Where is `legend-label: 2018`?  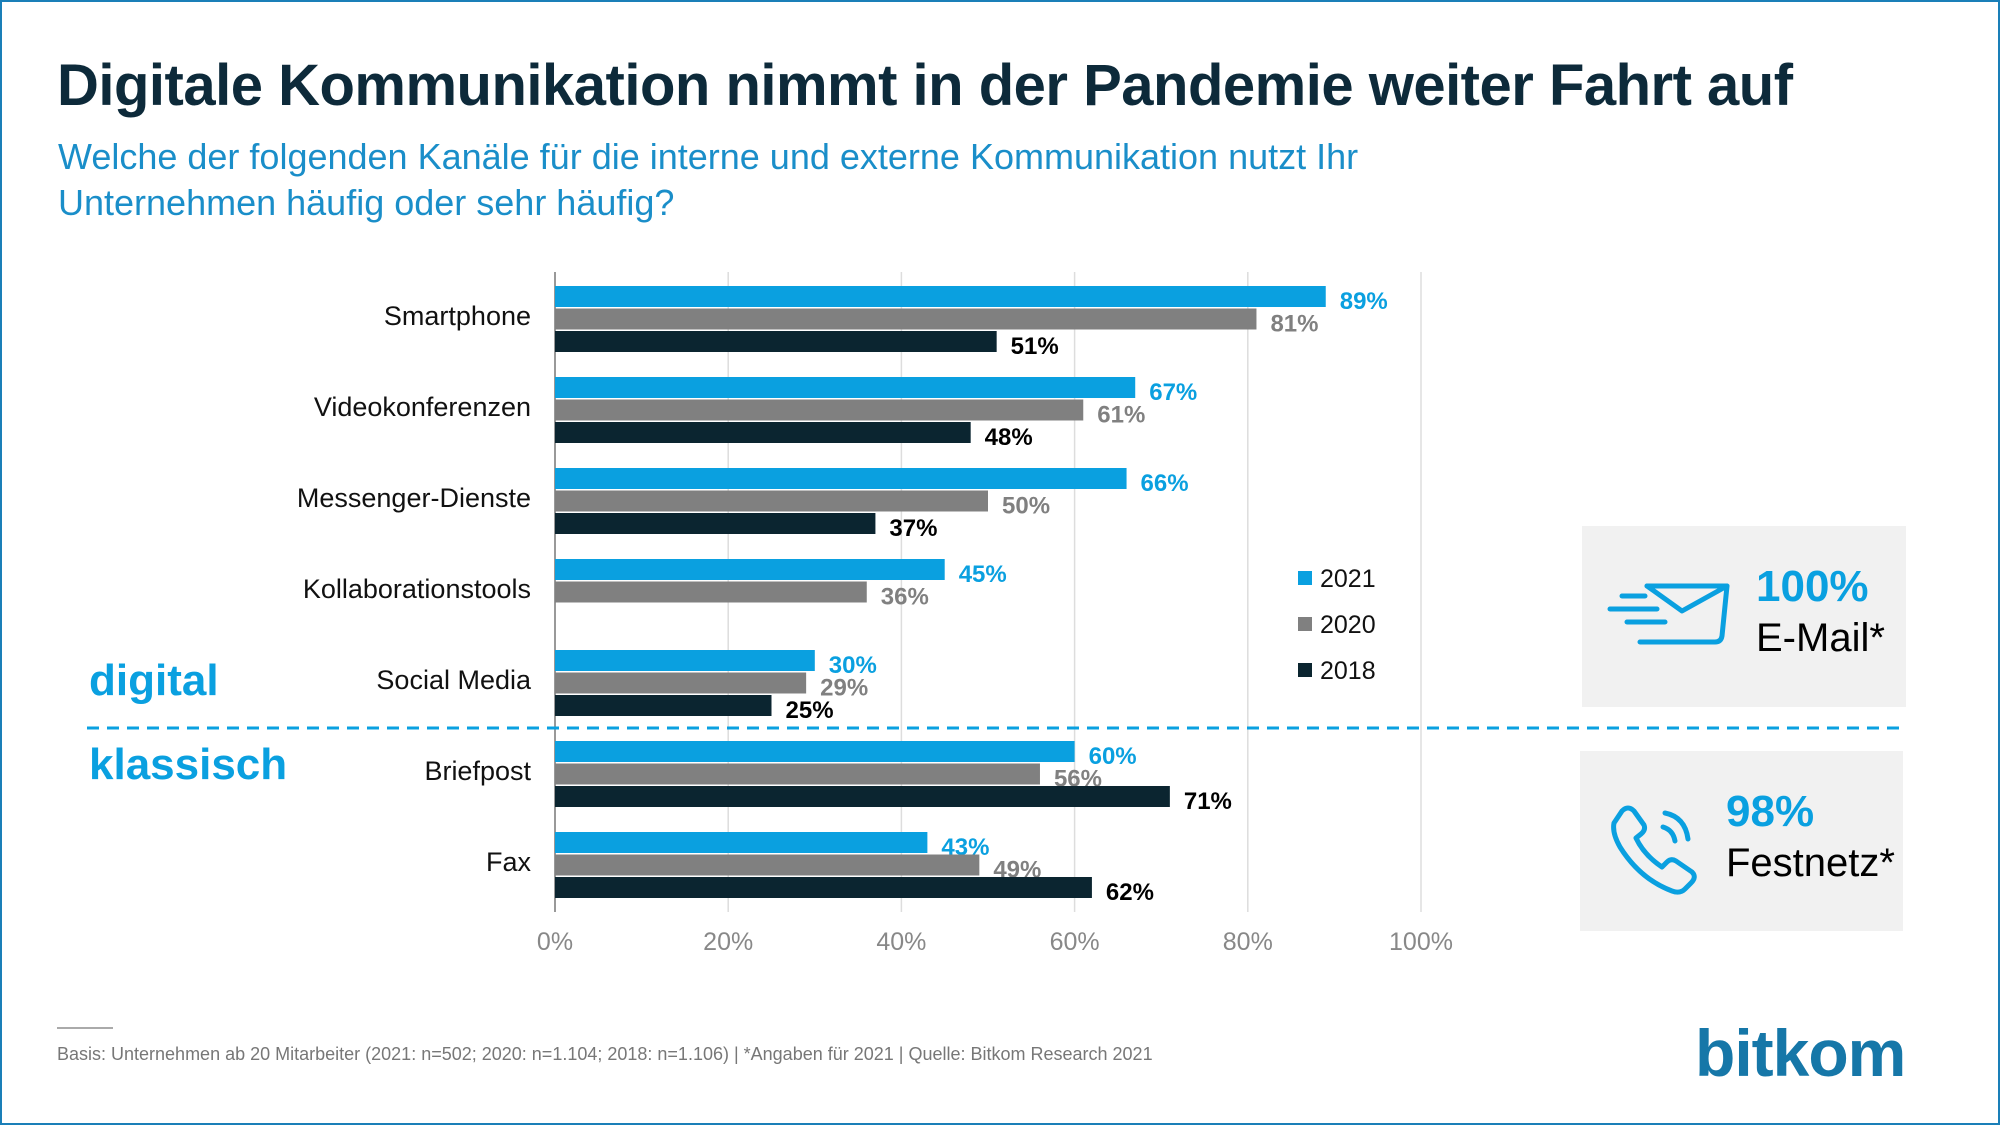
legend-label: 2018 is located at coordinates (1348, 671).